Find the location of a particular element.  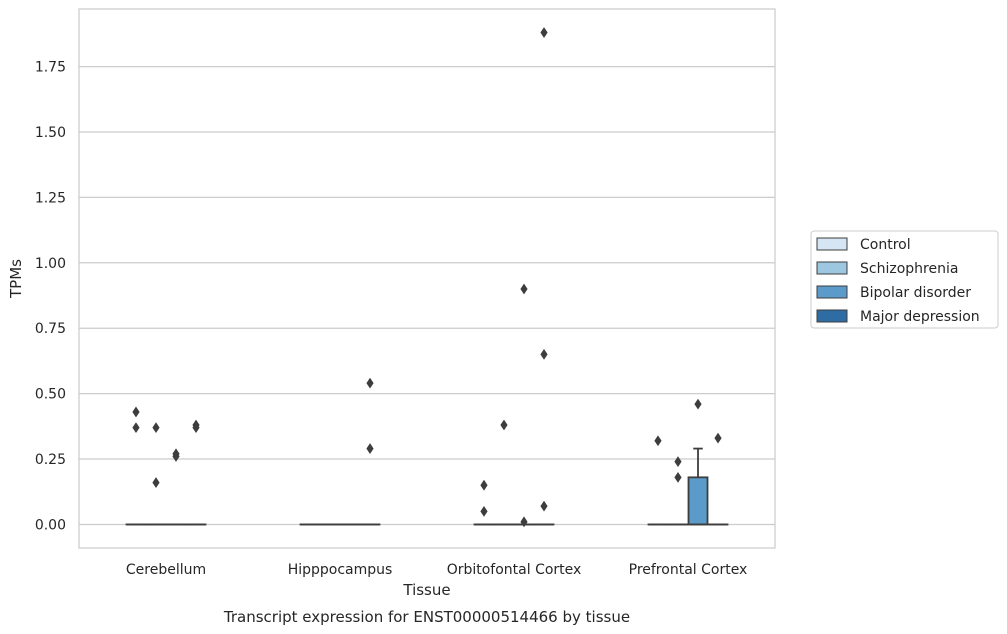

legend-label: Control is located at coordinates (885, 245).